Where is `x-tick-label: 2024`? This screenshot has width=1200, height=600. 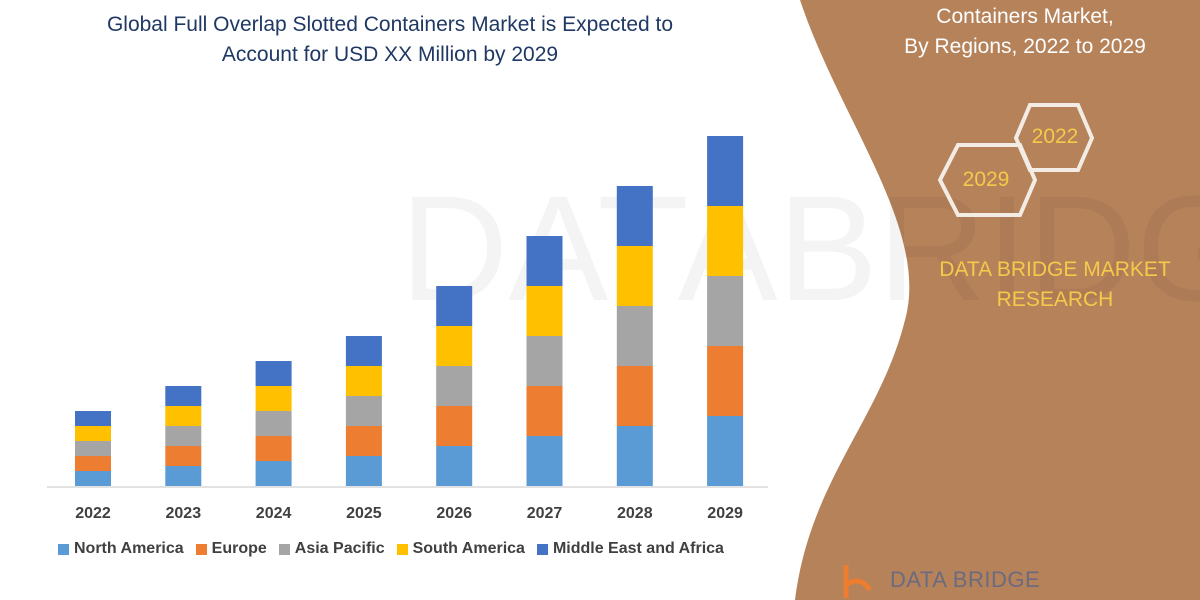 x-tick-label: 2024 is located at coordinates (274, 513).